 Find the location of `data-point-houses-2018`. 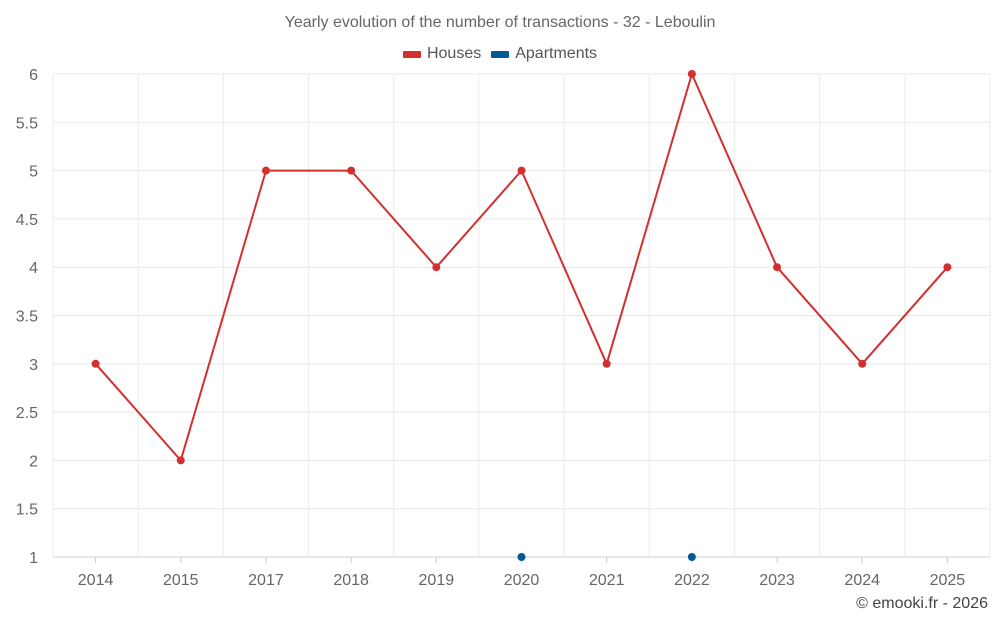

data-point-houses-2018 is located at coordinates (351, 170).